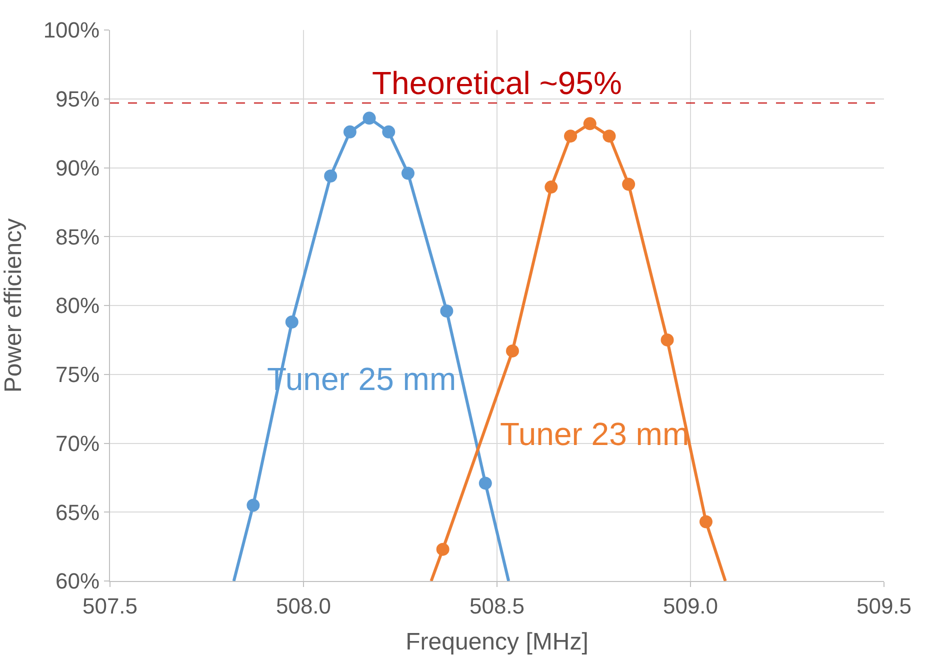  What do you see at coordinates (78, 305) in the screenshot?
I see `y-tick-label: 80%` at bounding box center [78, 305].